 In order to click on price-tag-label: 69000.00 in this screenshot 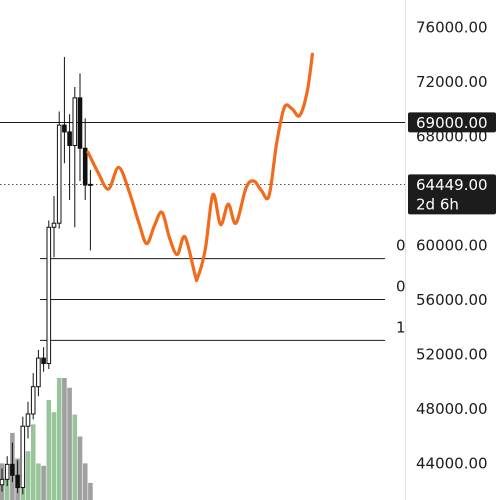, I will do `click(452, 123)`.